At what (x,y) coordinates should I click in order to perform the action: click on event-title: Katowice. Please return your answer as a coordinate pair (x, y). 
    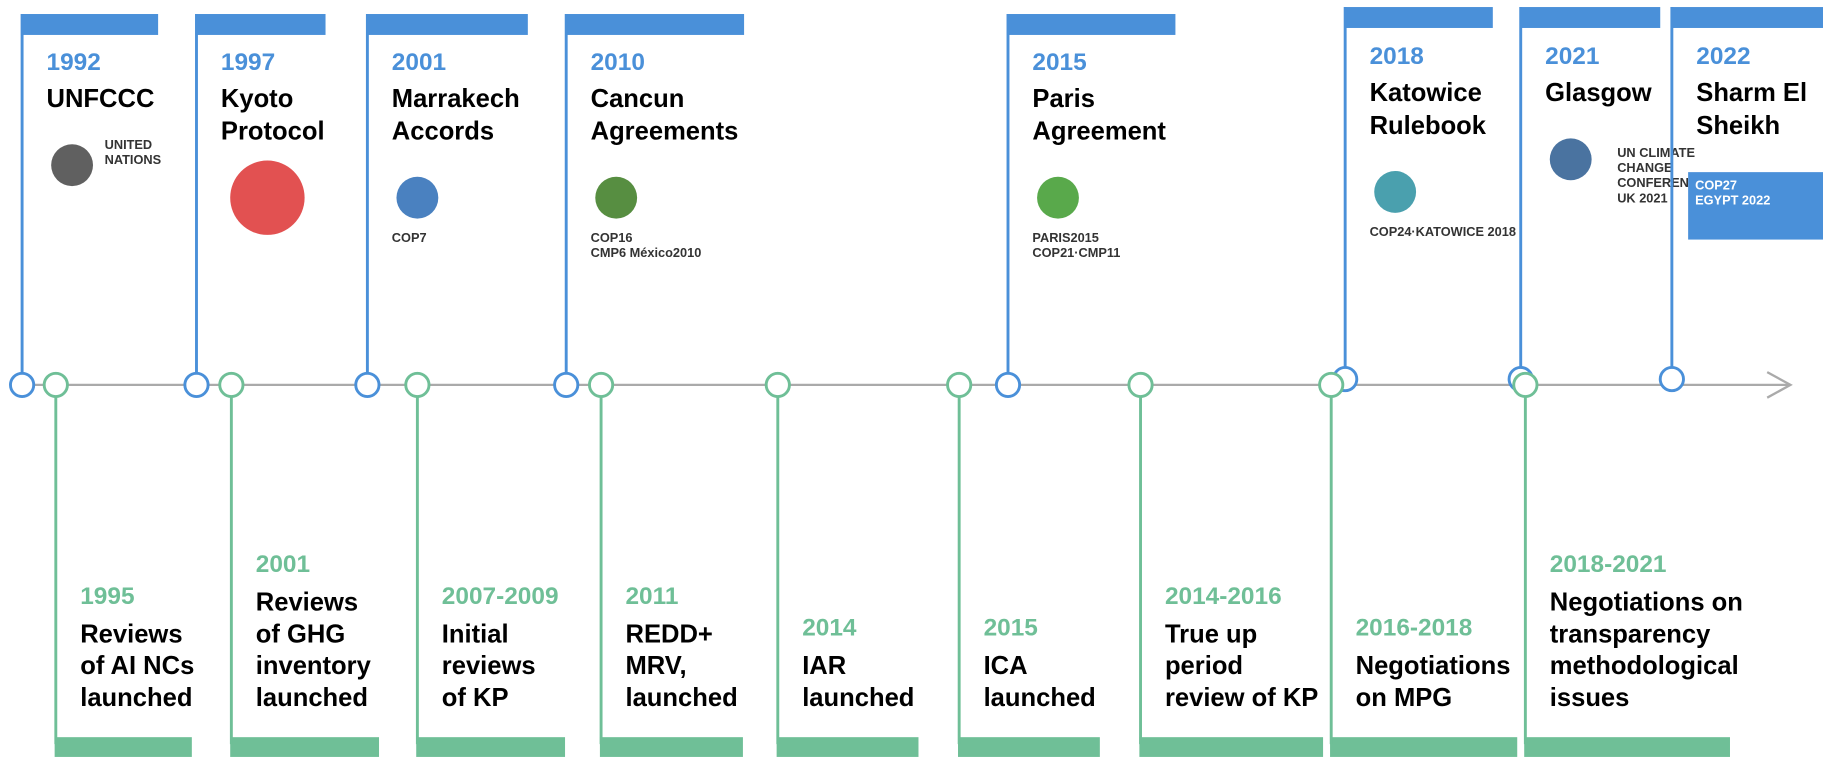
    Looking at the image, I should click on (1426, 93).